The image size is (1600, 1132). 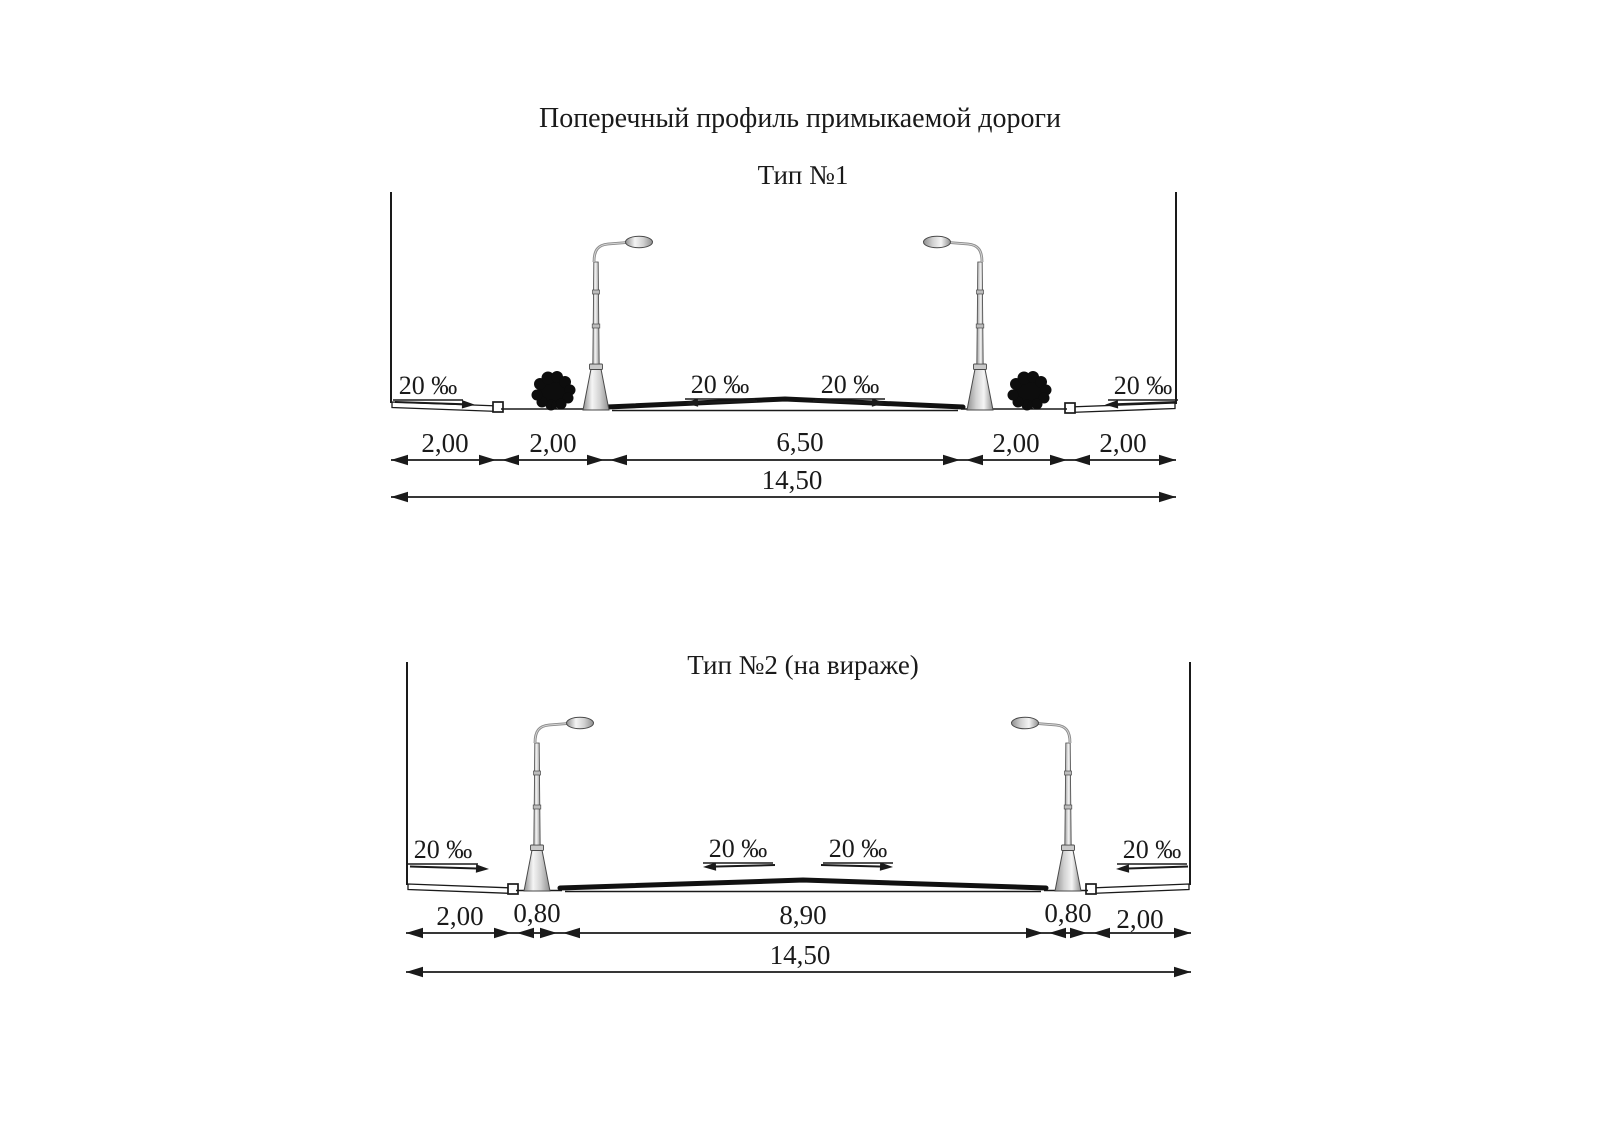 I want to click on profile2-title: Тип №2 (на вираже), so click(x=803, y=665).